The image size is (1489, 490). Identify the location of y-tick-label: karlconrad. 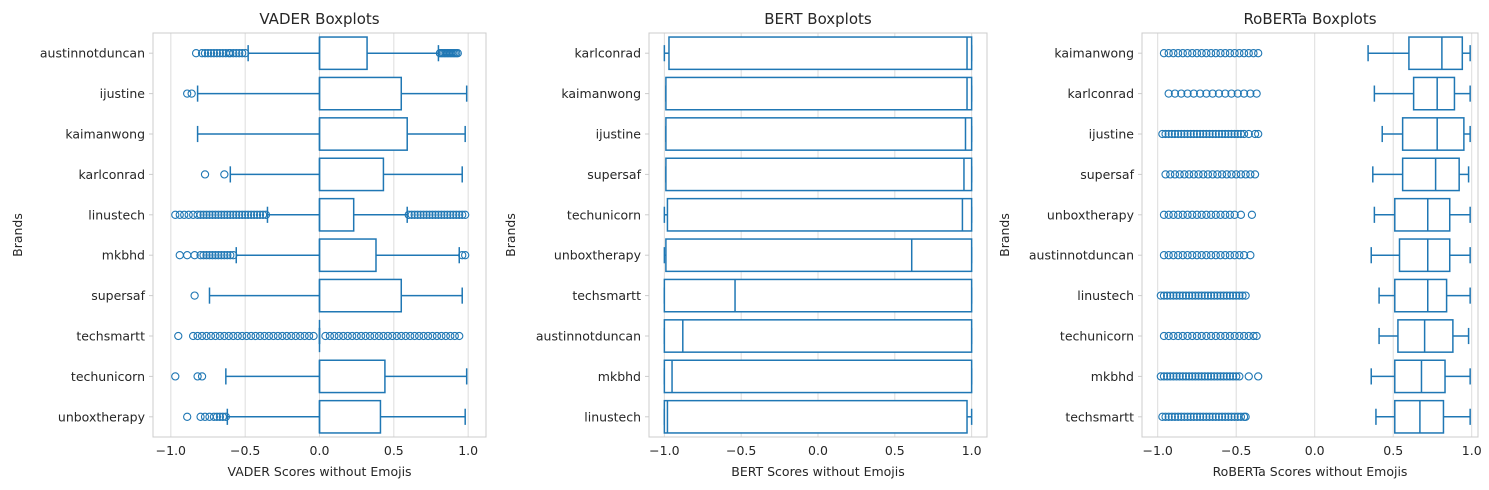
(1101, 93).